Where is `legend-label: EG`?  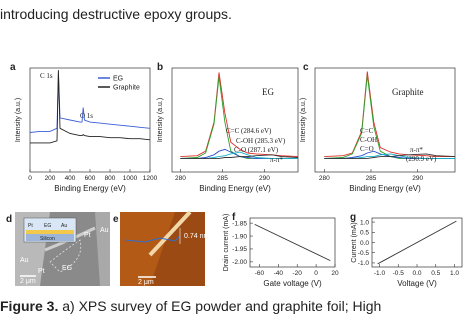 legend-label: EG is located at coordinates (118, 79).